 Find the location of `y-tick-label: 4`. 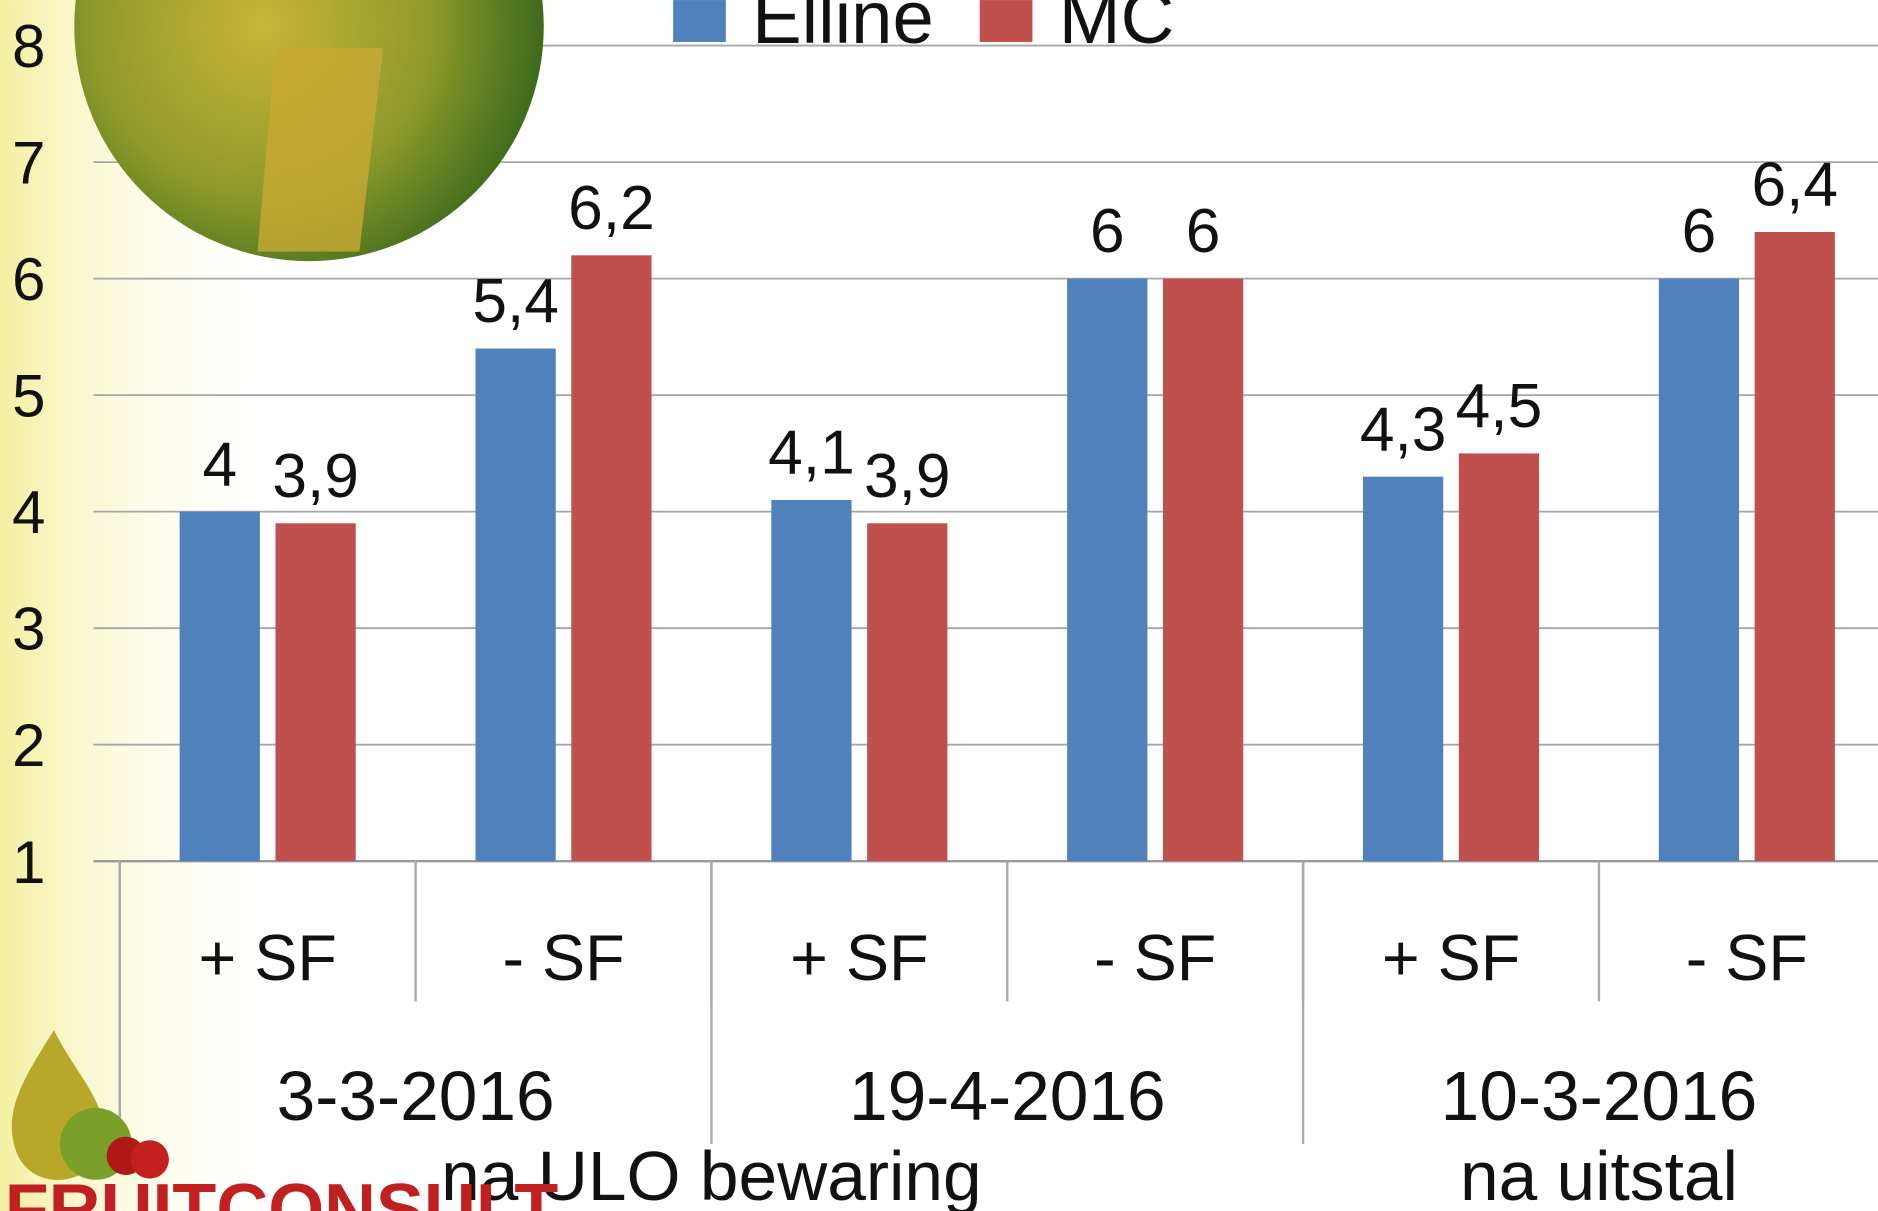

y-tick-label: 4 is located at coordinates (28, 512).